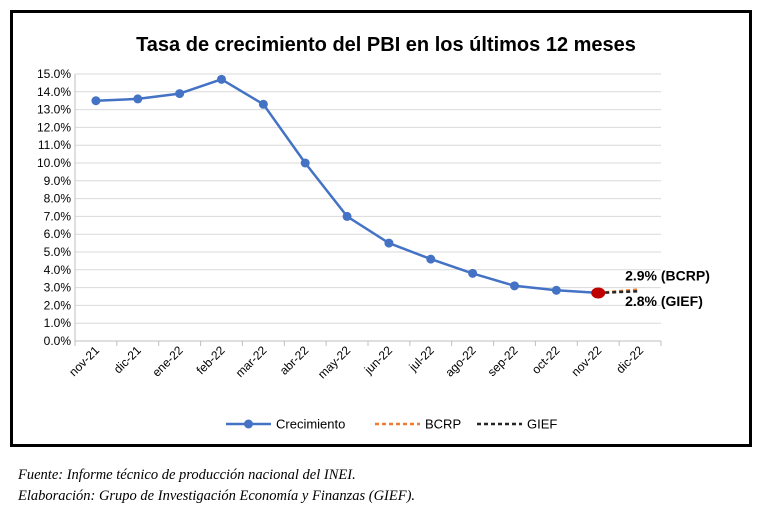 The height and width of the screenshot is (511, 764). I want to click on y-tick-label: 9.0%, so click(58, 181).